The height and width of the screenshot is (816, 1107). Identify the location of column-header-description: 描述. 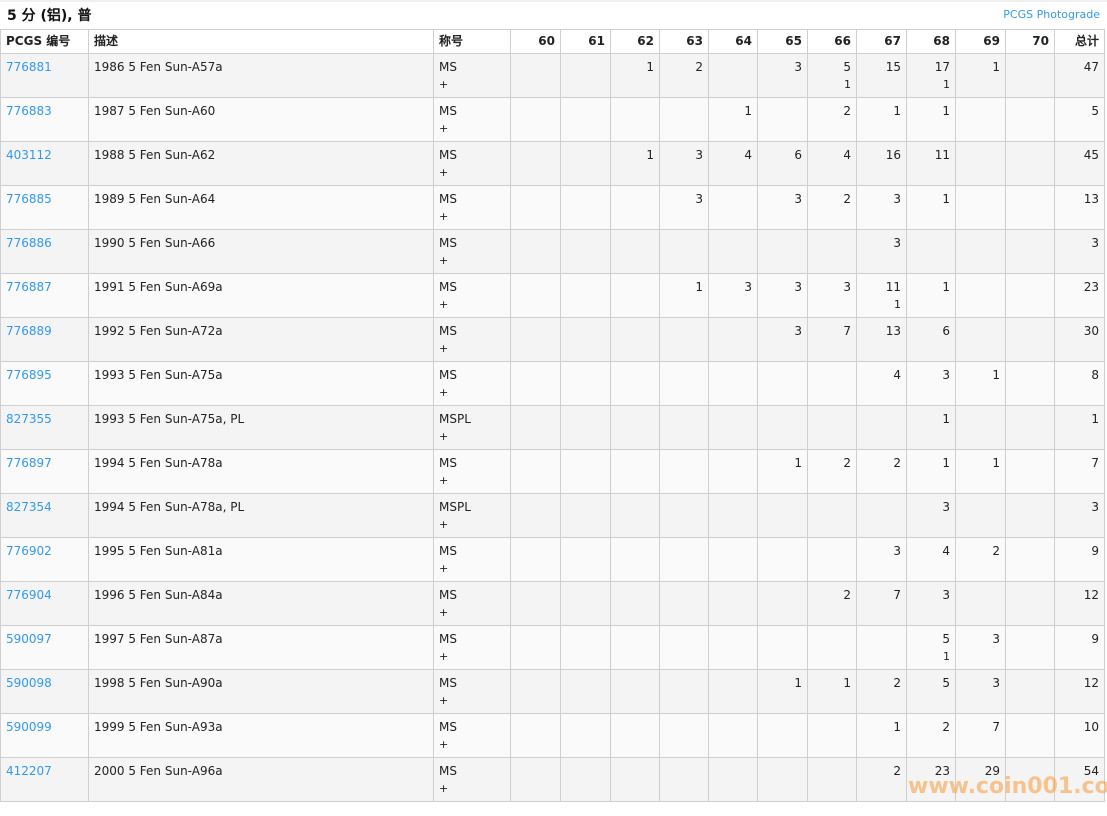
(261, 41).